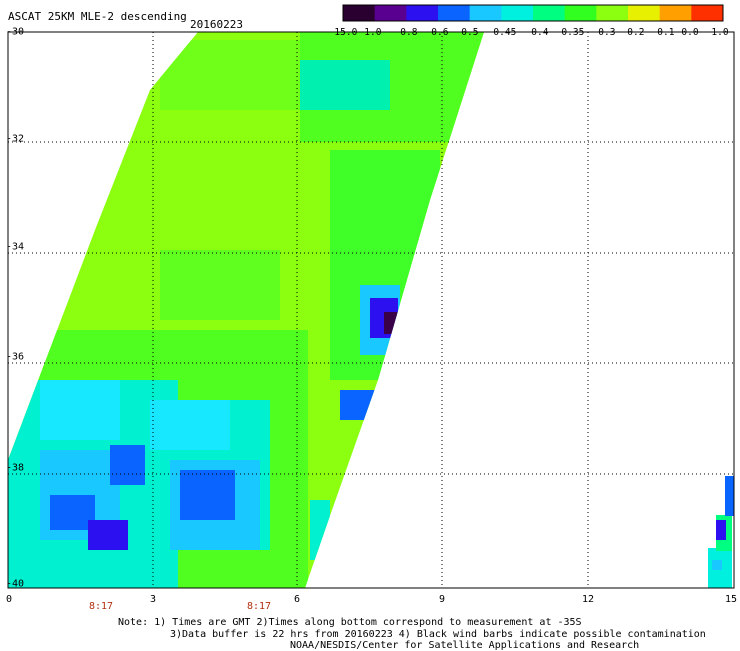 This screenshot has width=740, height=651. What do you see at coordinates (370, 32) in the screenshot?
I see `colorbar-label: -1.0` at bounding box center [370, 32].